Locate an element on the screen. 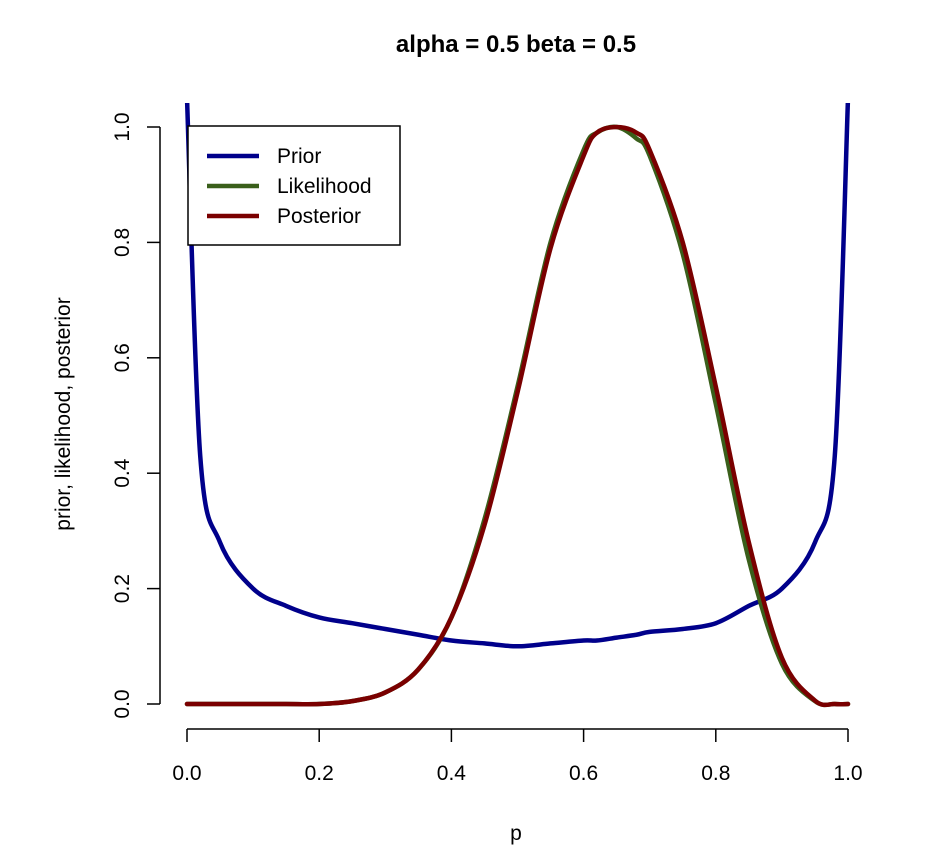 Image resolution: width=937 pixels, height=862 pixels. legend: Prior Likelihood Posterior is located at coordinates (294, 185).